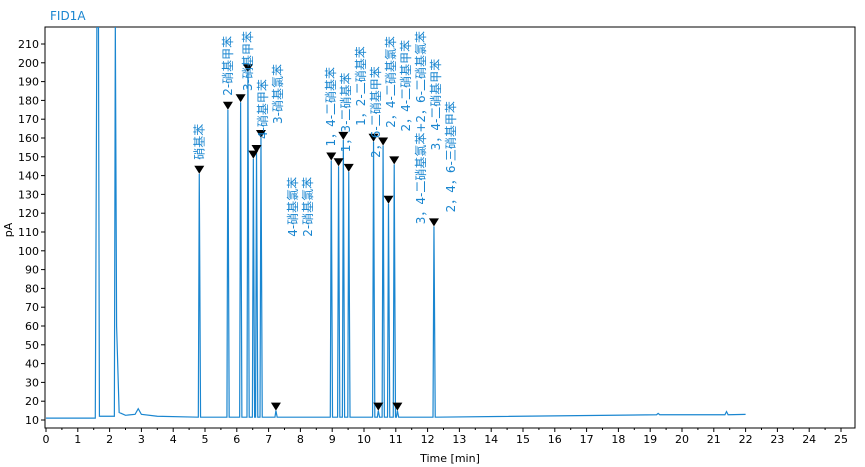 This screenshot has width=865, height=467. Describe the element at coordinates (459, 439) in the screenshot. I see `x-tick-label: 13` at that location.